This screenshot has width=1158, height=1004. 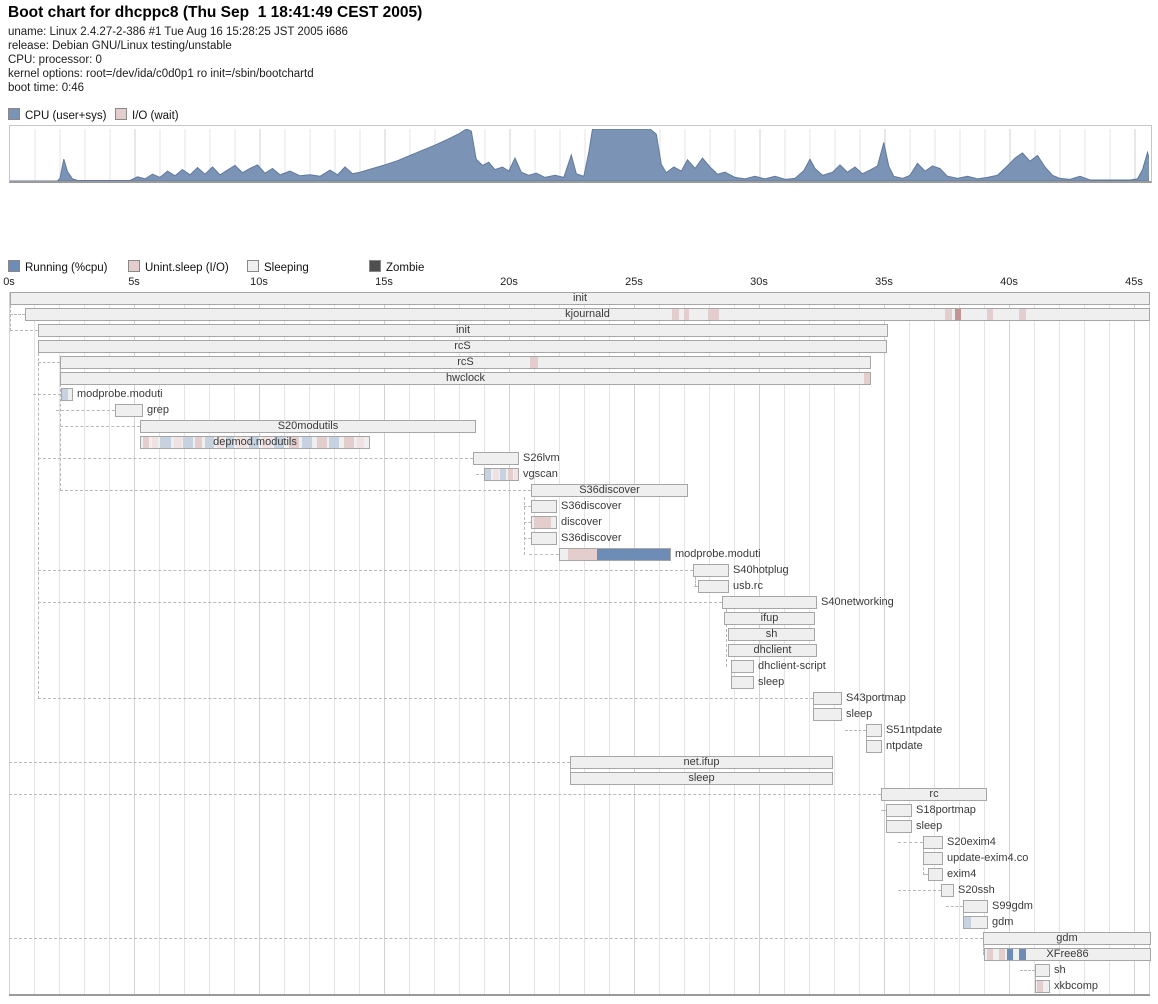 I want to click on process-label: init, so click(x=580, y=298).